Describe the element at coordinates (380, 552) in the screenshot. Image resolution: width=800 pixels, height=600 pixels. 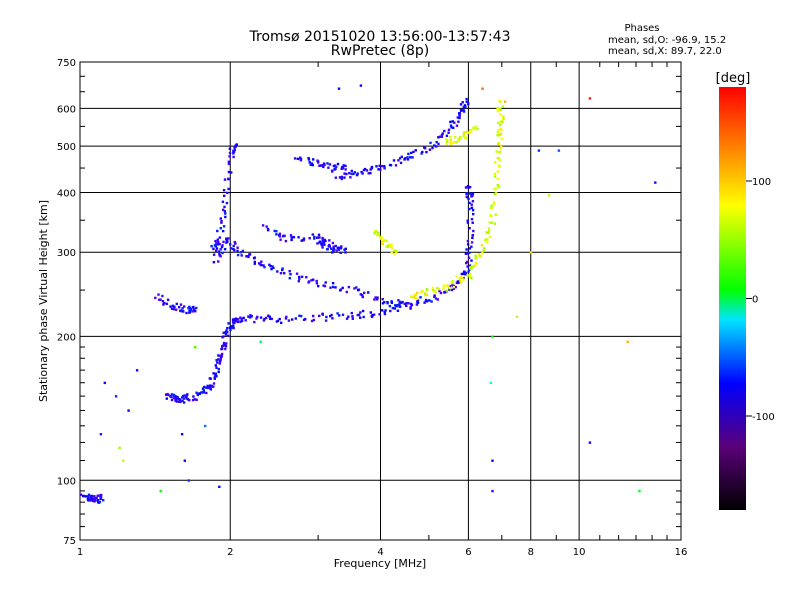
I see `x-tick-label: 4` at that location.